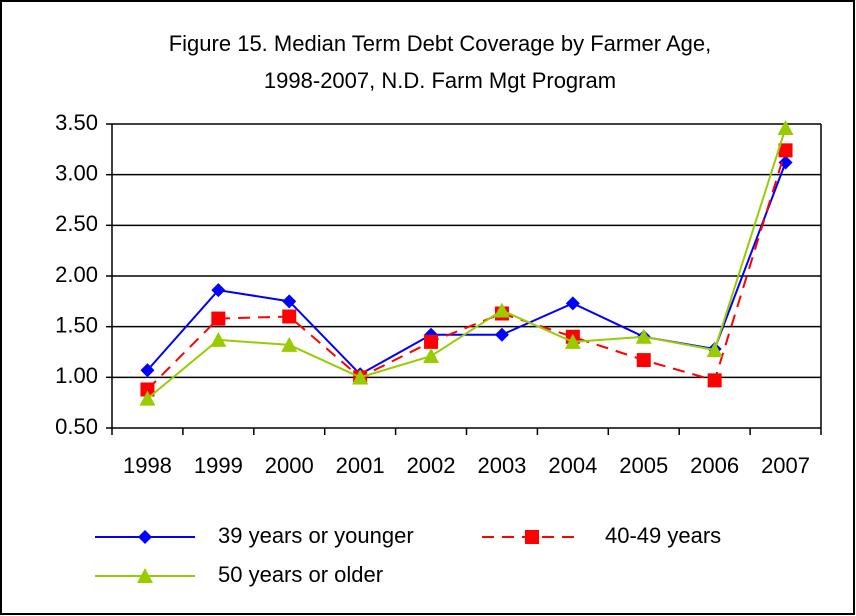 This screenshot has height=616, width=856. What do you see at coordinates (76, 223) in the screenshot?
I see `y-tick-label: 2.50` at bounding box center [76, 223].